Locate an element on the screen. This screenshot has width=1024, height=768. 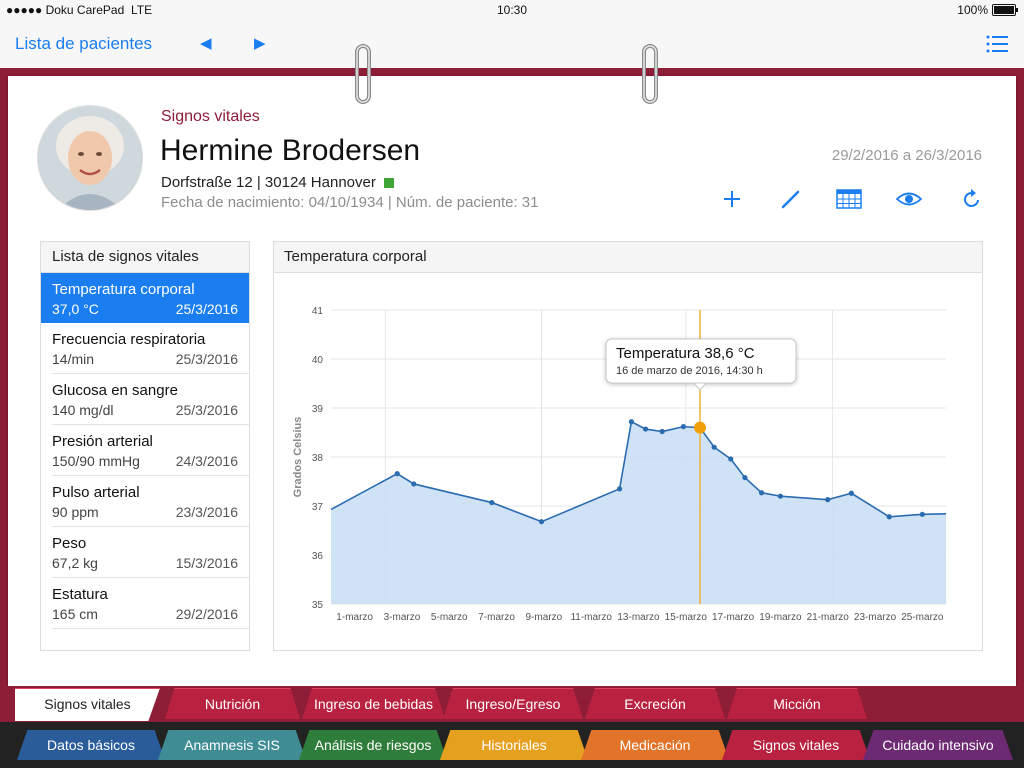
battery-fill is located at coordinates (1004, 10).